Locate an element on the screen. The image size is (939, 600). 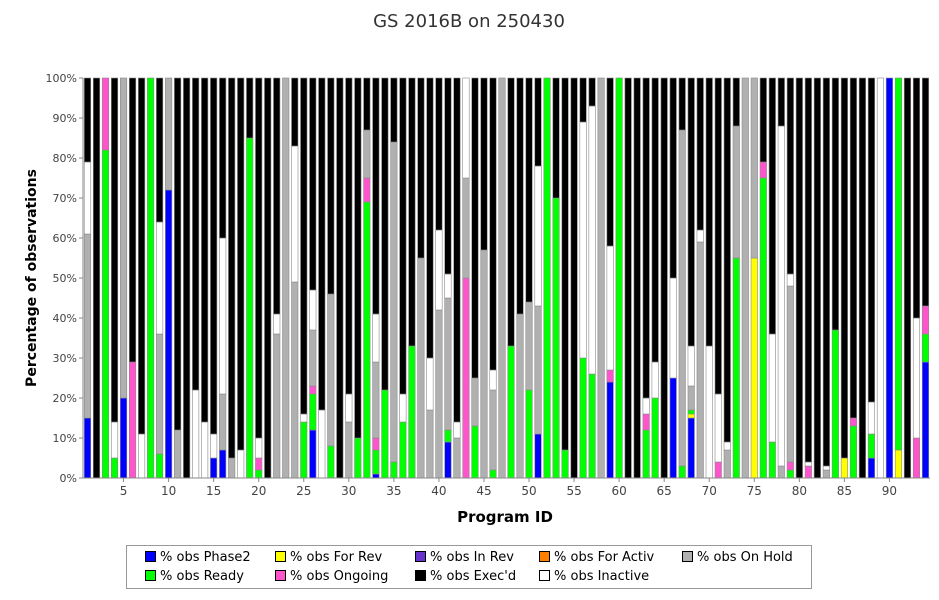
bar-segment-50-execd is located at coordinates (529, 190).